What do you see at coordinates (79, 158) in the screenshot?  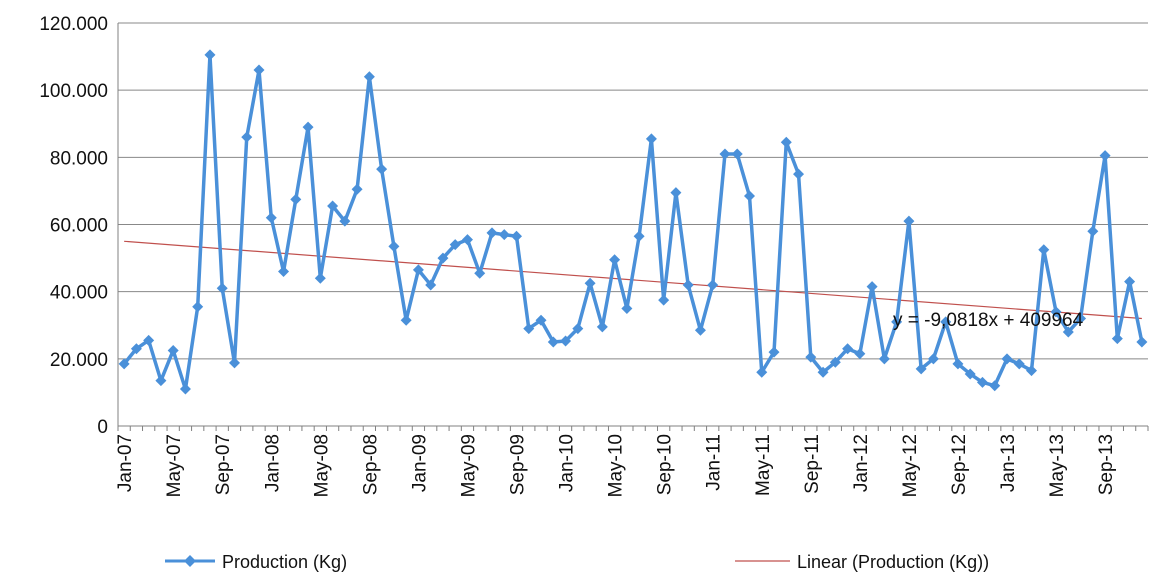 I see `y-tick-label: 80.000` at bounding box center [79, 158].